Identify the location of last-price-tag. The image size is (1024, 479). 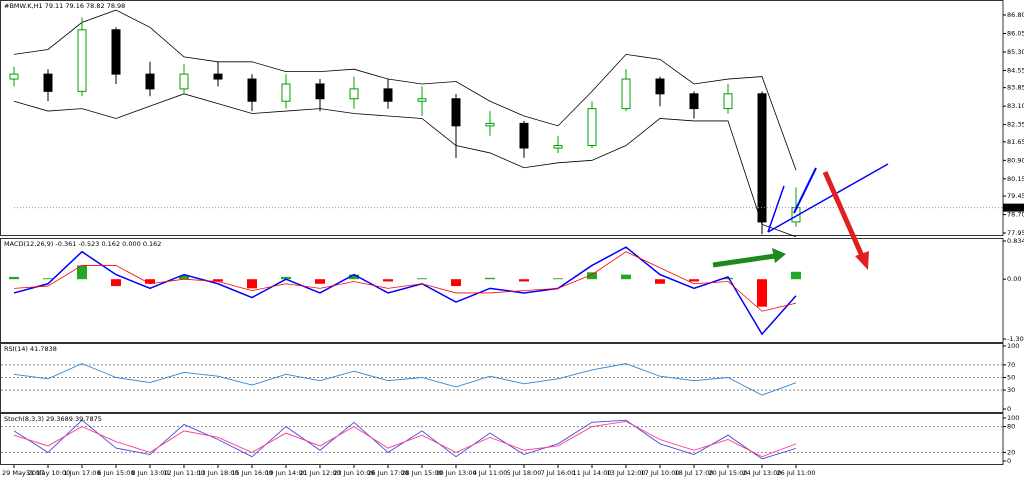
(1013, 207).